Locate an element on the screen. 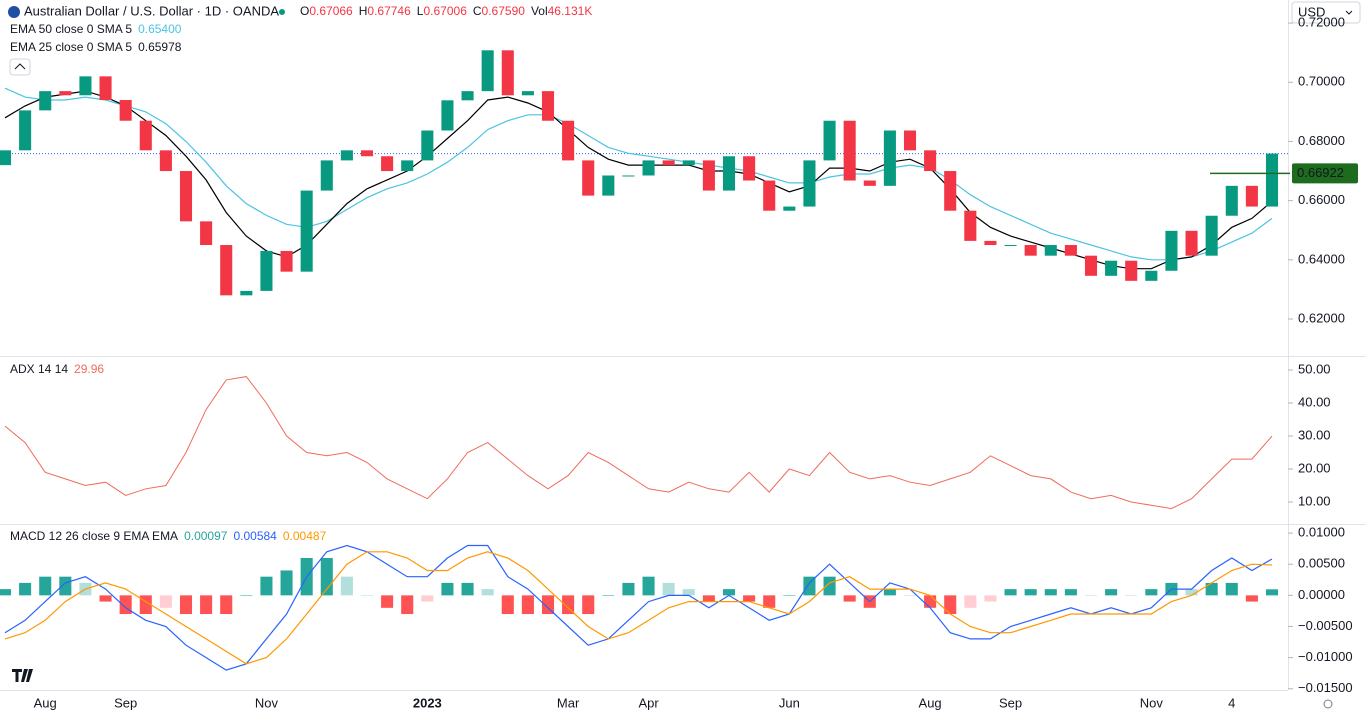  price-tag is located at coordinates (1325, 173).